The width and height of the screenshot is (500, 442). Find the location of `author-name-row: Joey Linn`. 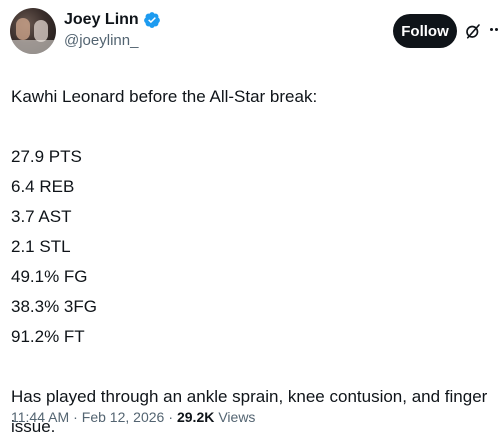

author-name-row: Joey Linn is located at coordinates (112, 20).